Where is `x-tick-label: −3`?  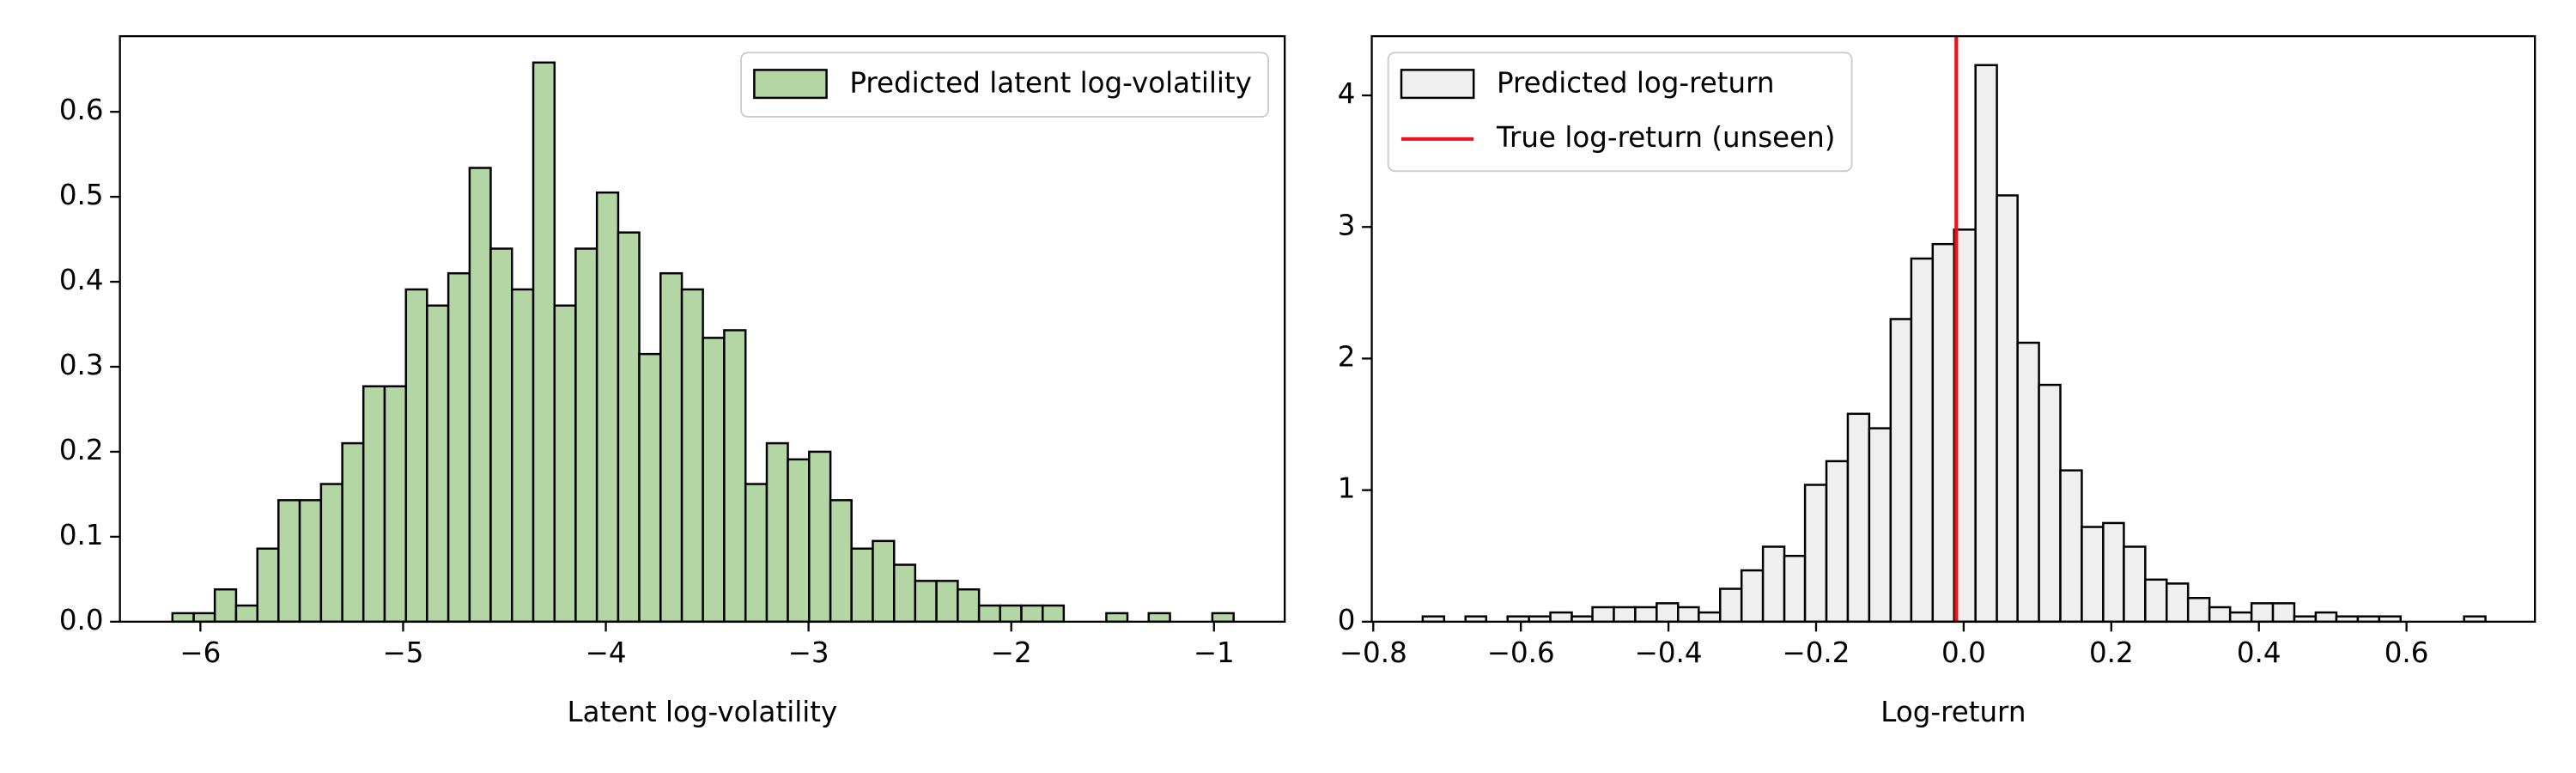 x-tick-label: −3 is located at coordinates (808, 652).